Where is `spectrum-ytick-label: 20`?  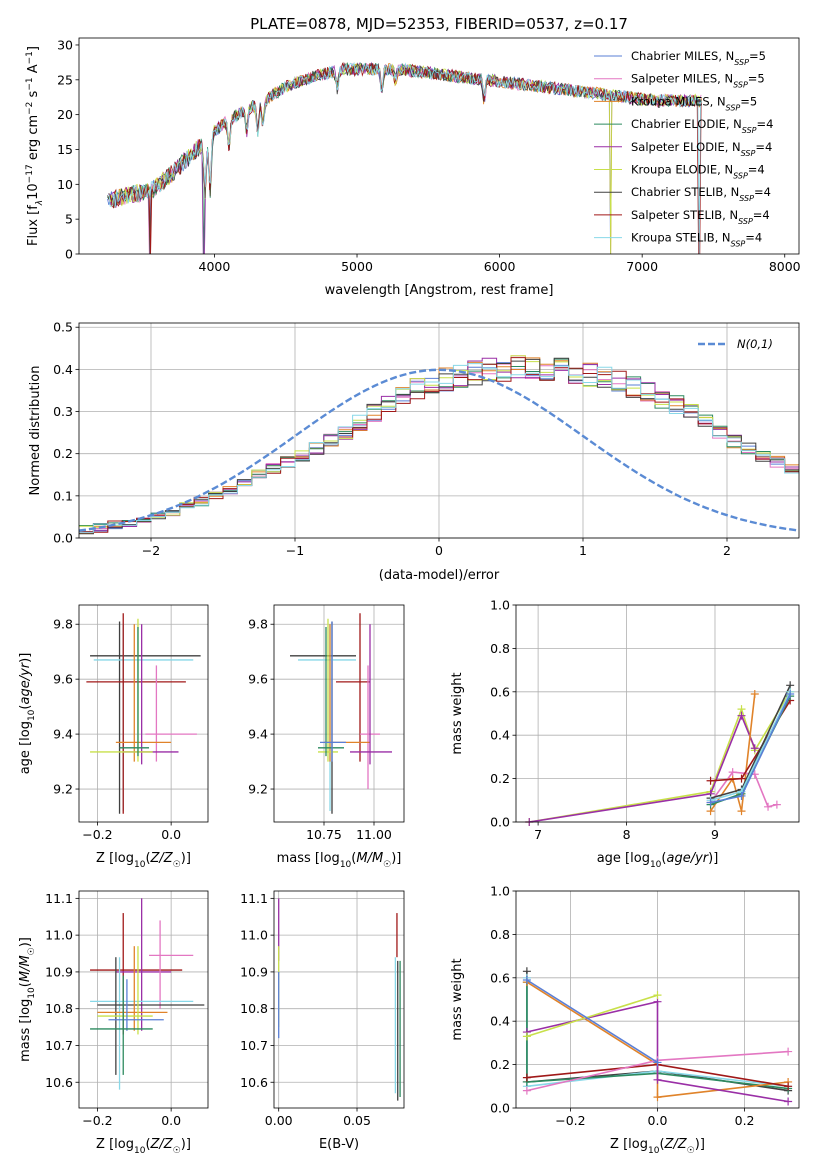
spectrum-ytick-label: 20 is located at coordinates (65, 114).